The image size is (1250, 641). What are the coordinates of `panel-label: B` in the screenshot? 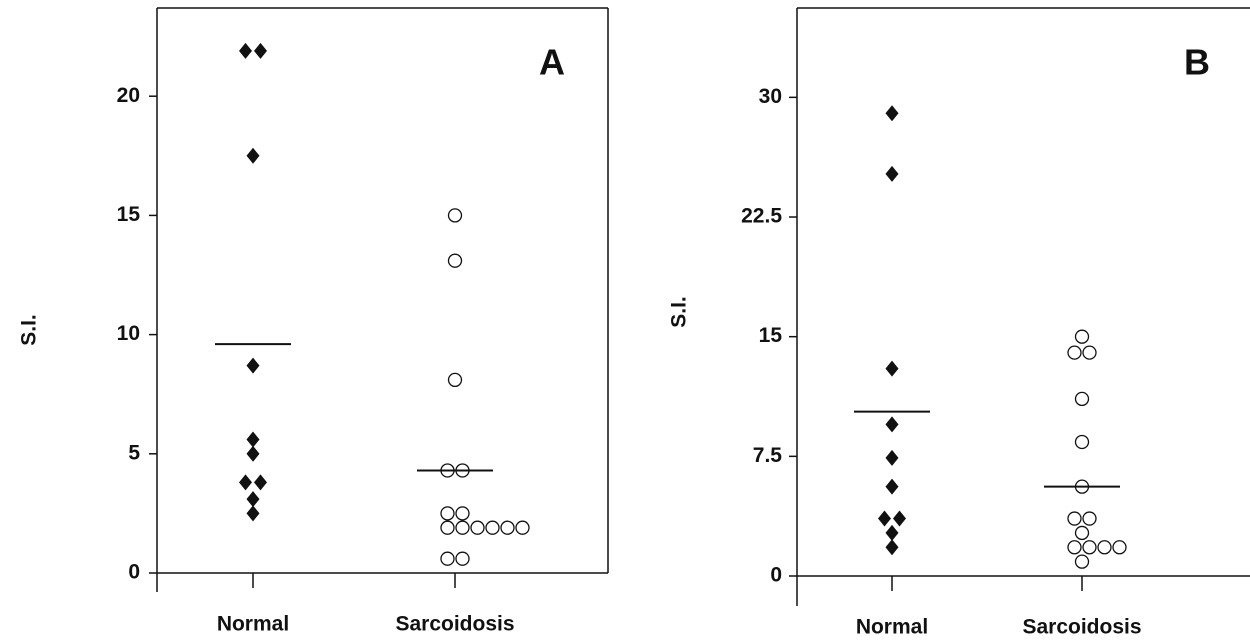 It's located at (1197, 62).